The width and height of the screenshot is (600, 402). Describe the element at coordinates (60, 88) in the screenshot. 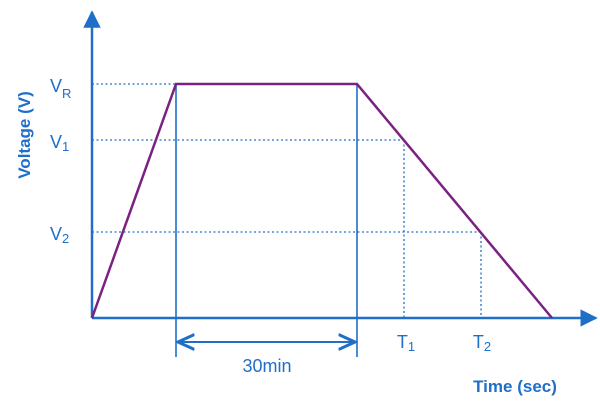

I see `vr-label: VR` at that location.